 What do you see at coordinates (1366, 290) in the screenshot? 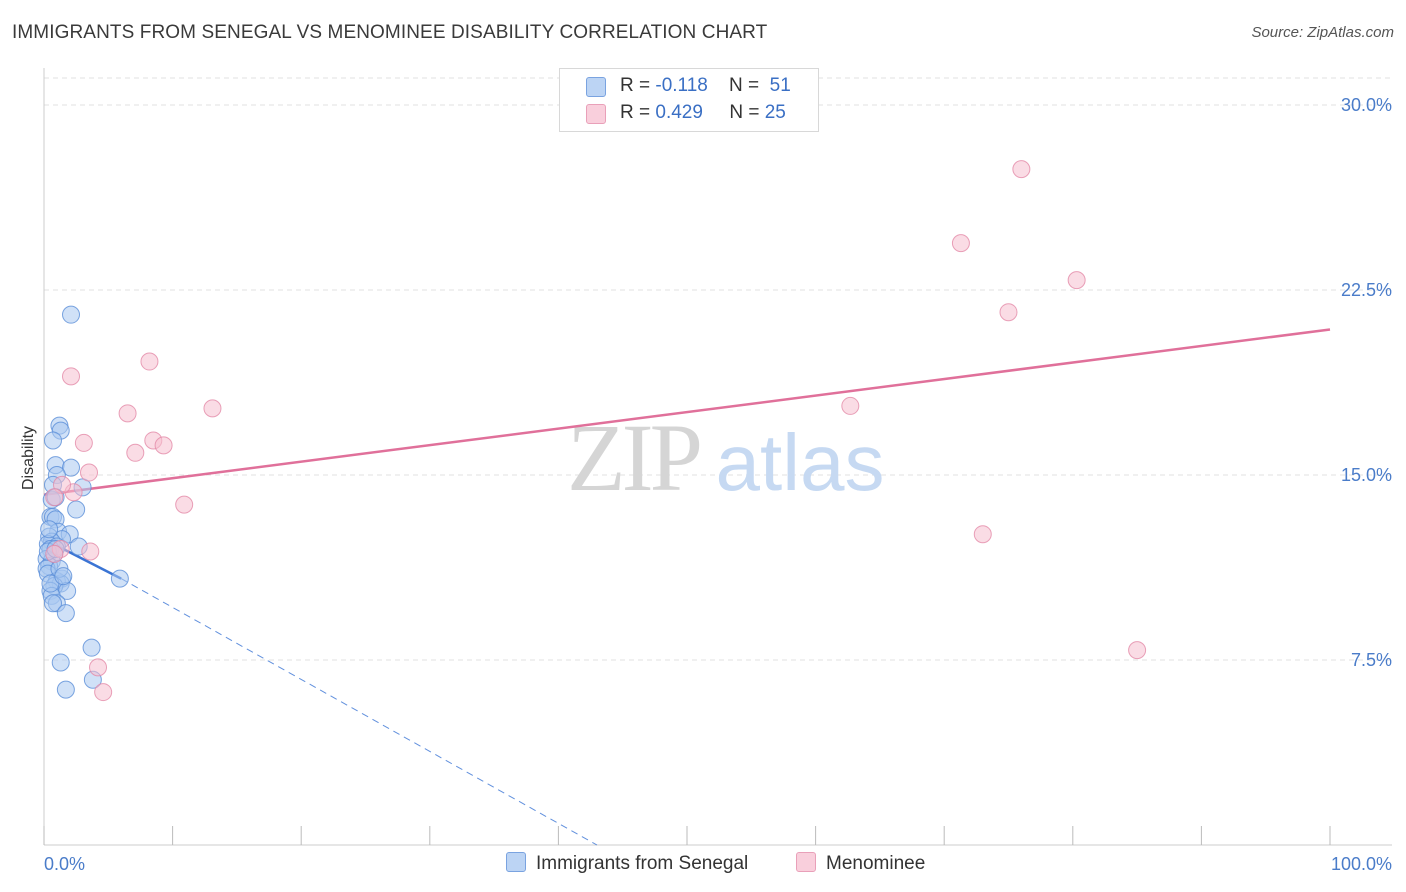
I see `y-tick-label: 22.5%` at bounding box center [1366, 290].